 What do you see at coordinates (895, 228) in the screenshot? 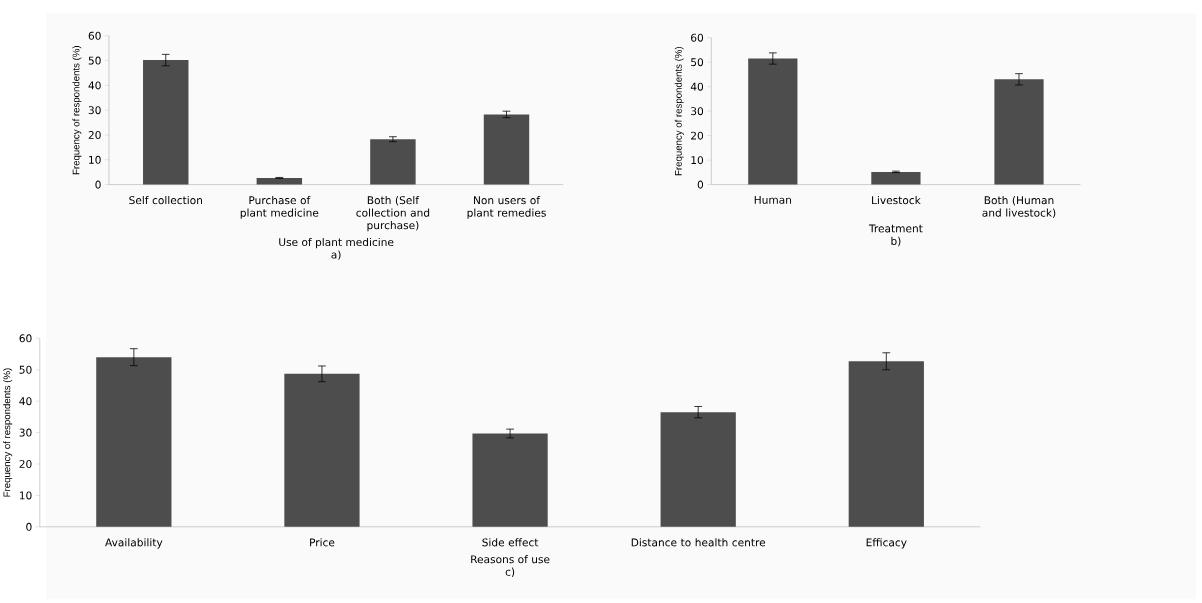
I see `x-axis-title: Treatment` at bounding box center [895, 228].